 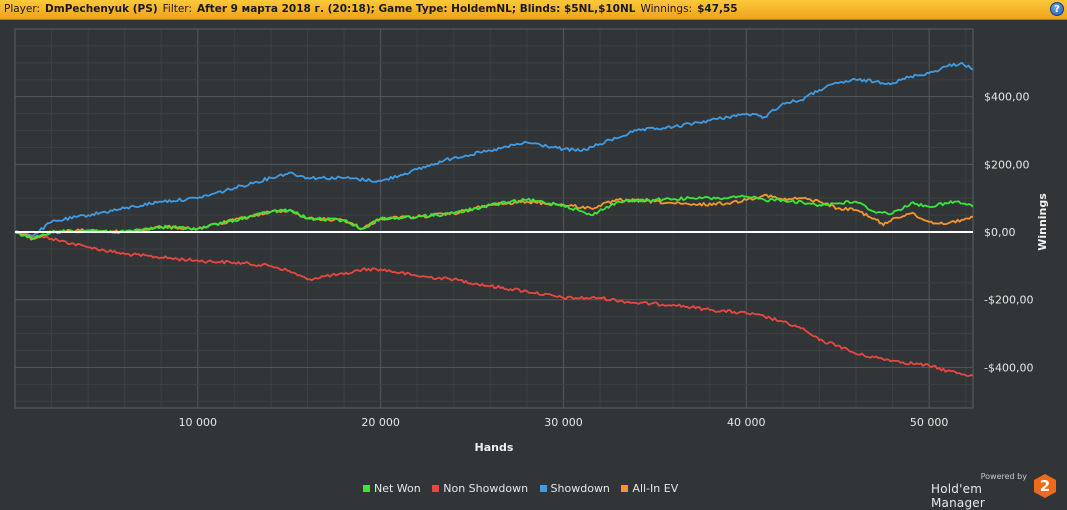 What do you see at coordinates (666, 9) in the screenshot?
I see `winnings-label: Winnings:` at bounding box center [666, 9].